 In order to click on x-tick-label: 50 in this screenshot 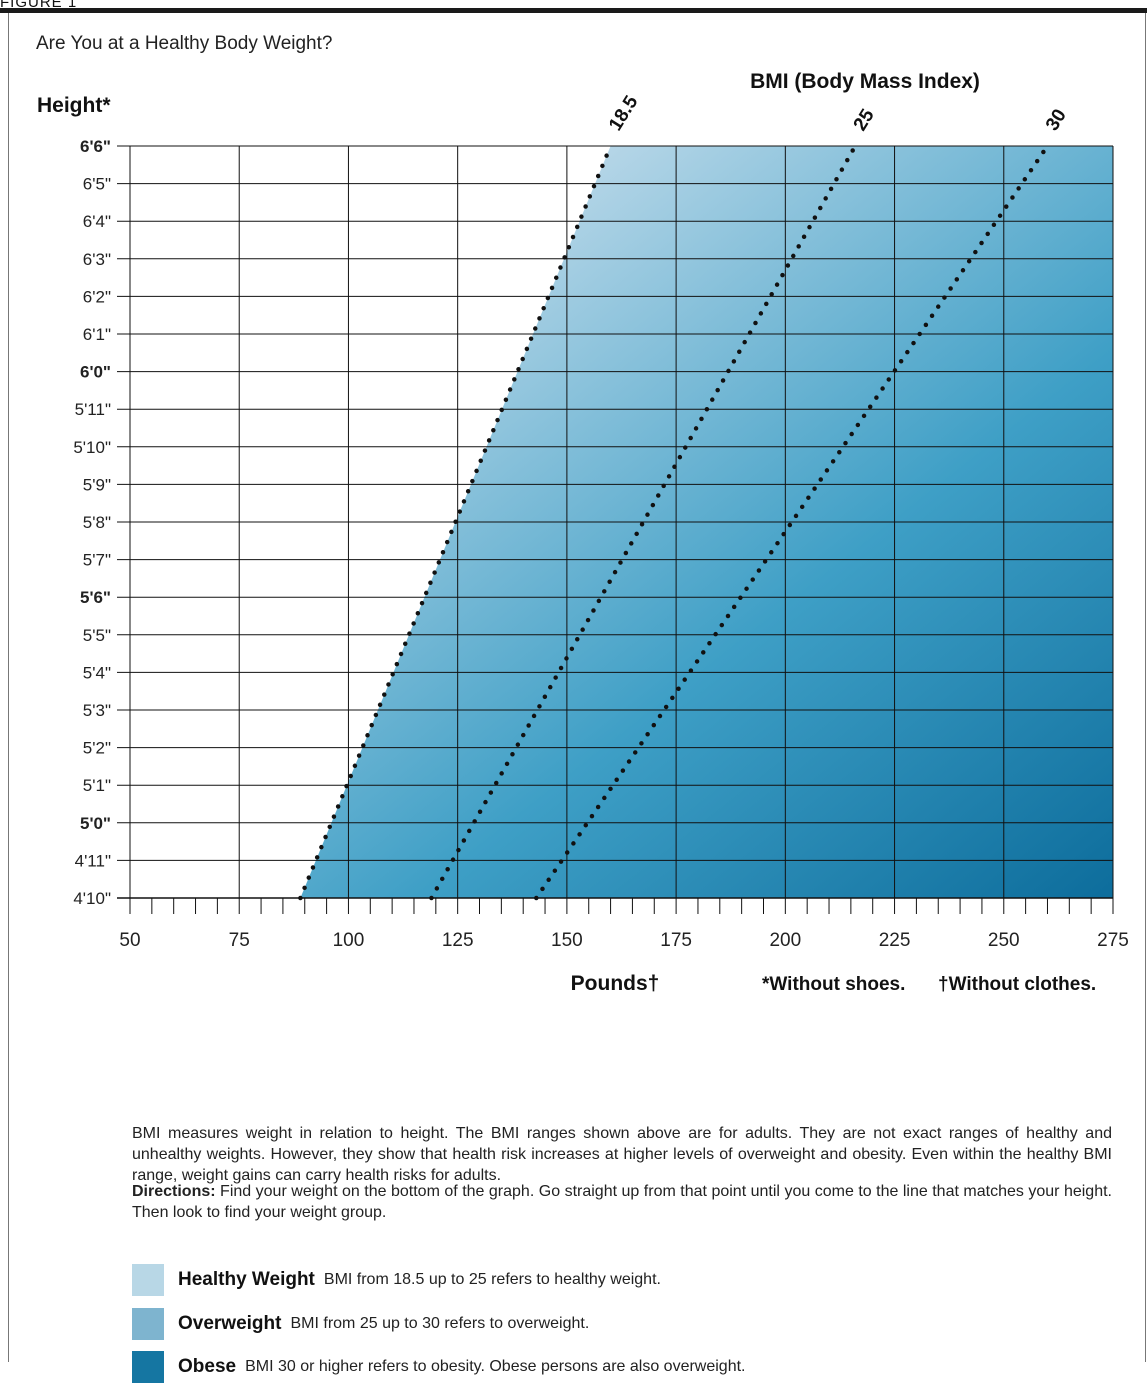, I will do `click(129, 940)`.